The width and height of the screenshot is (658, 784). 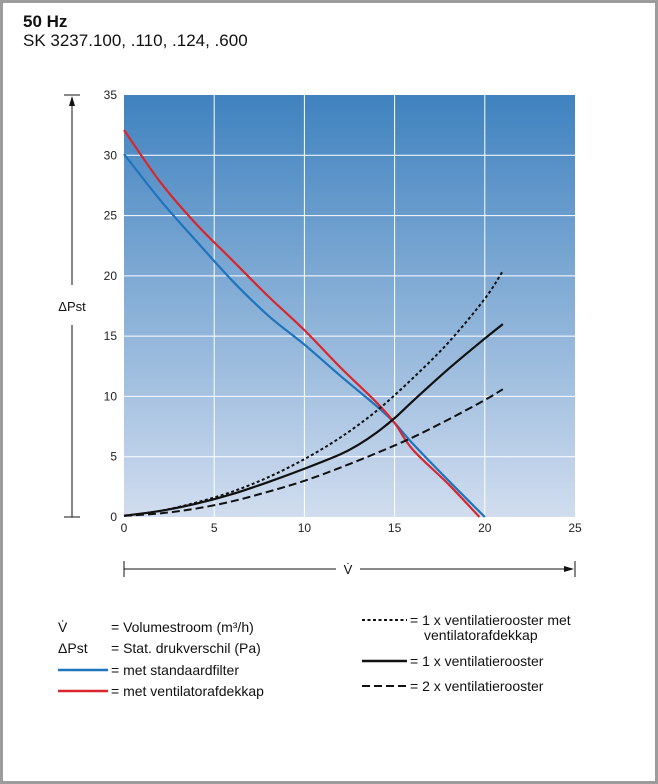 What do you see at coordinates (395, 528) in the screenshot?
I see `x-tick-label: 15` at bounding box center [395, 528].